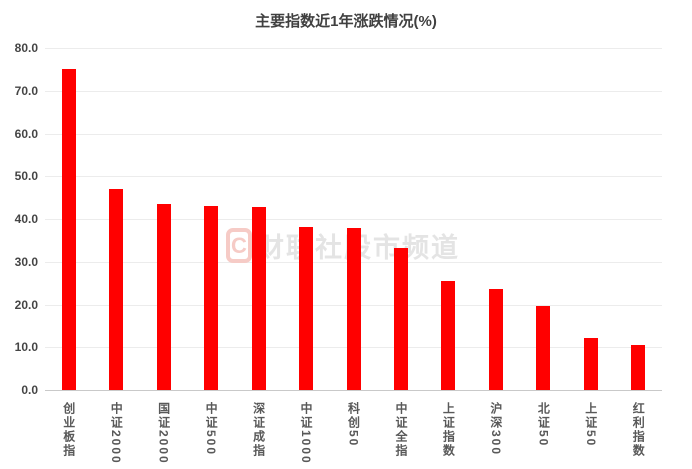 This screenshot has width=692, height=469. What do you see at coordinates (353, 390) in the screenshot?
I see `x-axis-line` at bounding box center [353, 390].